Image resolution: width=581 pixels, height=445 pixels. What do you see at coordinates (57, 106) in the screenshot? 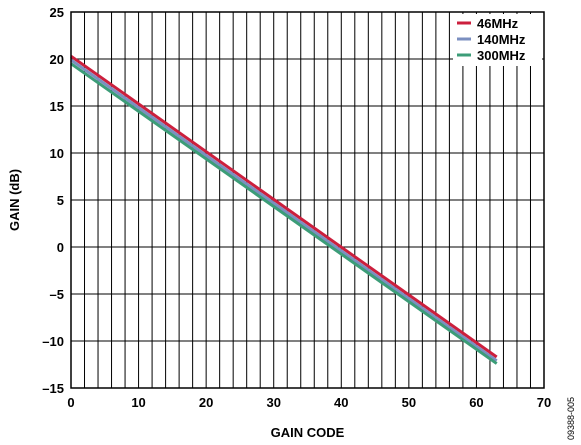
I see `y-tick-label: 15` at bounding box center [57, 106].